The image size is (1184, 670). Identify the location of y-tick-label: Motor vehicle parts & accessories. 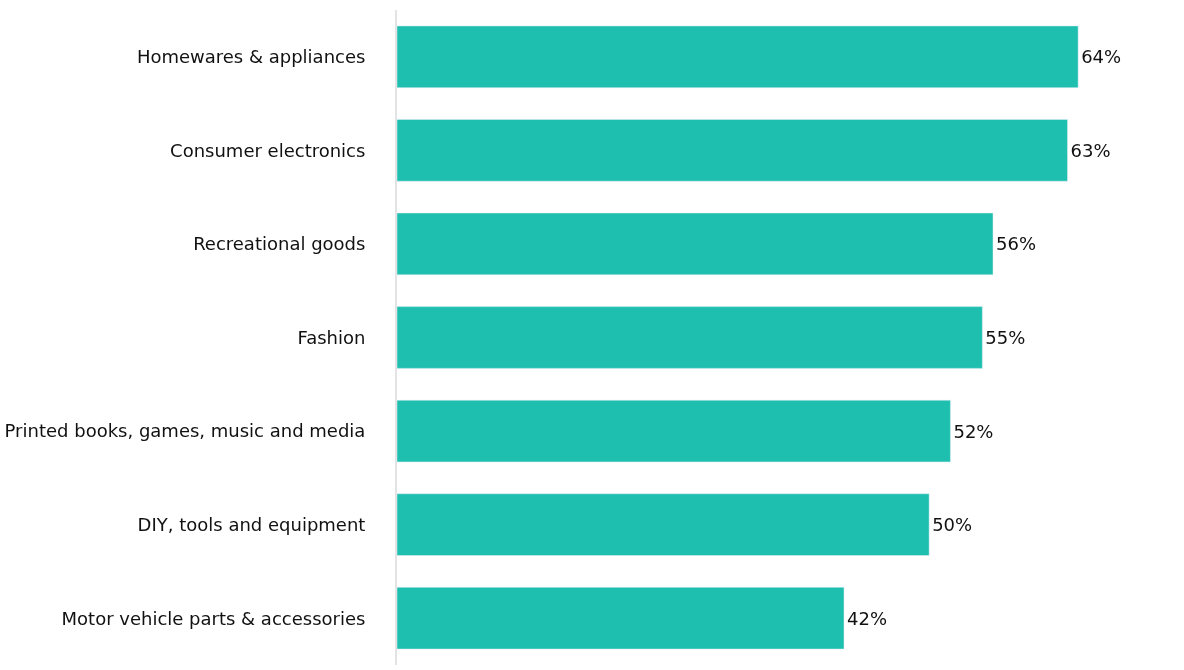
(213, 618).